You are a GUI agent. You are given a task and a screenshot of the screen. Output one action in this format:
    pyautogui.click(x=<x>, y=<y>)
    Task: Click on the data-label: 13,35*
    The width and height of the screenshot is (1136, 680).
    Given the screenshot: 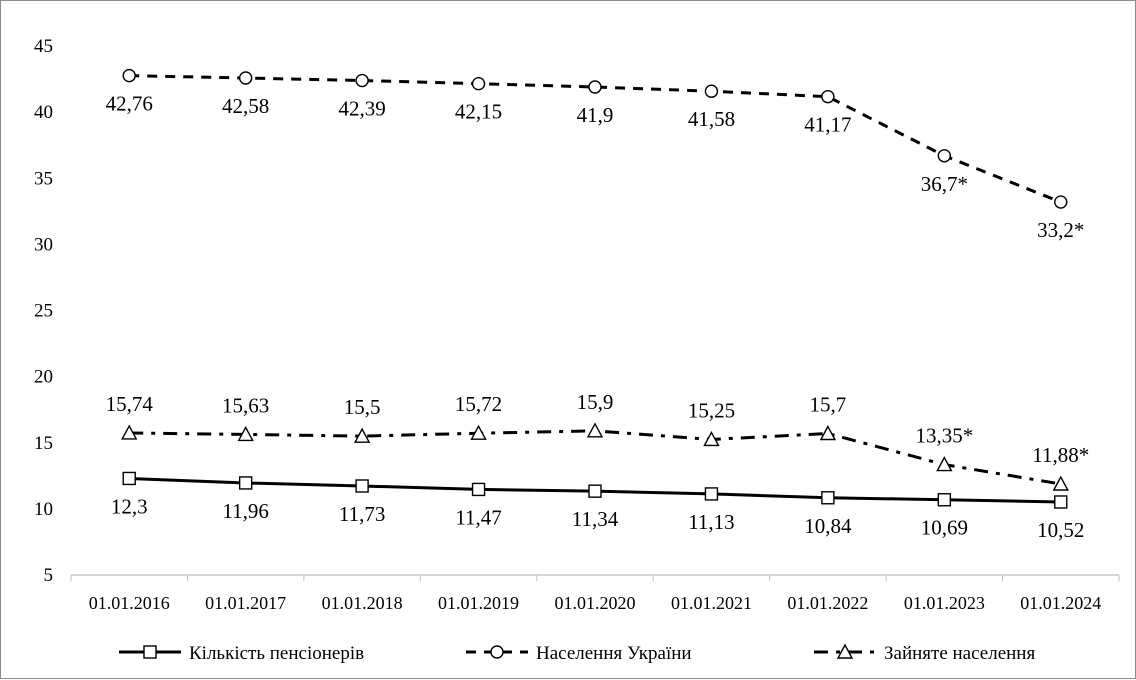 What is the action you would take?
    pyautogui.click(x=944, y=436)
    